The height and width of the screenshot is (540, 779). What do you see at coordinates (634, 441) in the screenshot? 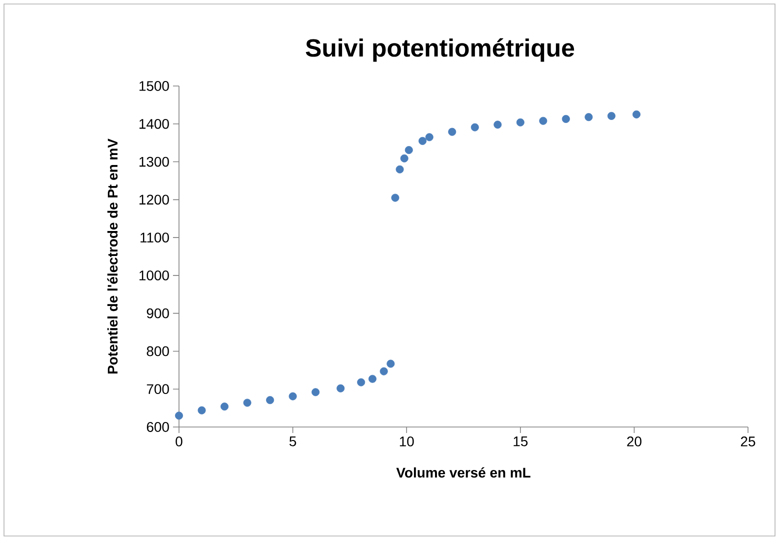
I see `x-tick-label: 20` at bounding box center [634, 441].